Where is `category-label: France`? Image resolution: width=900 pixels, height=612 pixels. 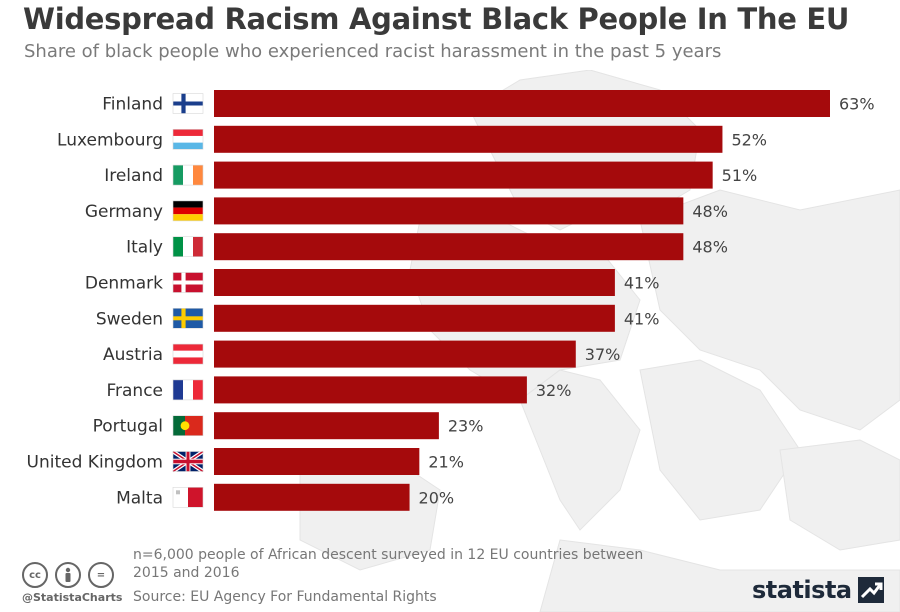 category-label: France is located at coordinates (134, 391).